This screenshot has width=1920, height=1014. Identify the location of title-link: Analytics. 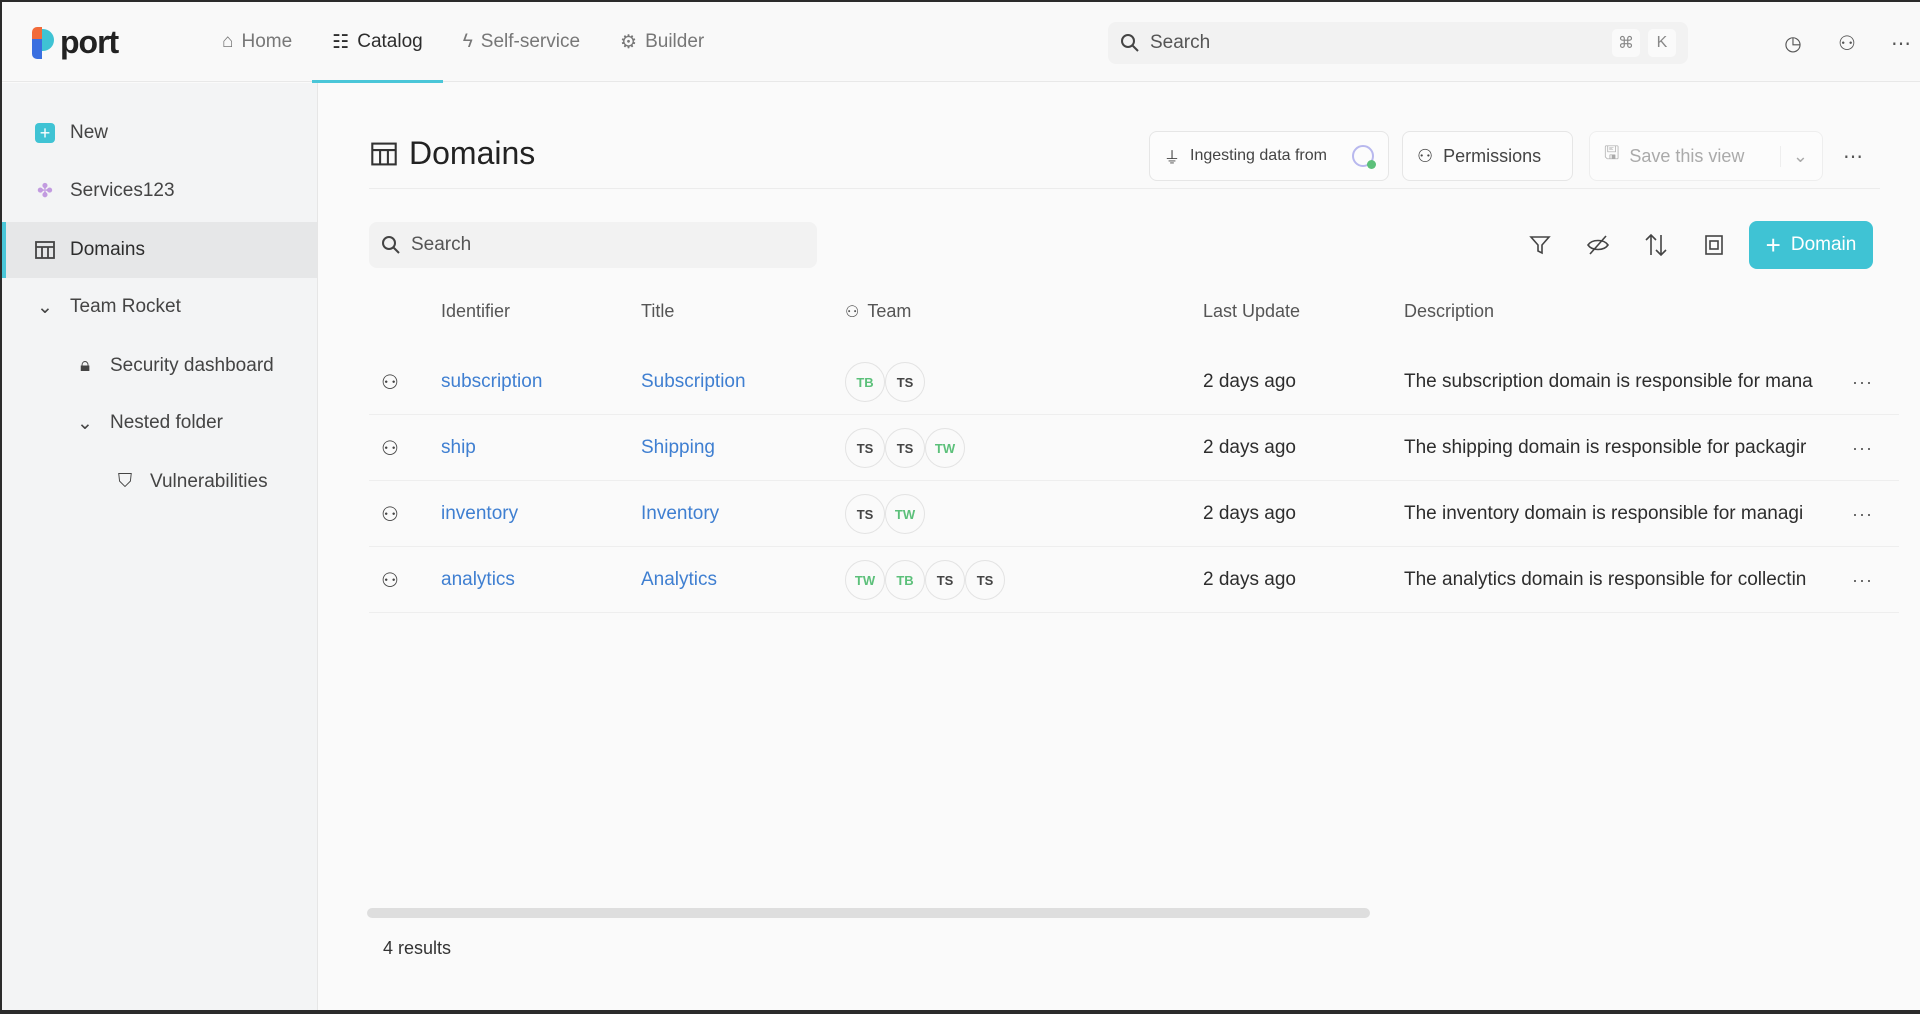
(679, 579).